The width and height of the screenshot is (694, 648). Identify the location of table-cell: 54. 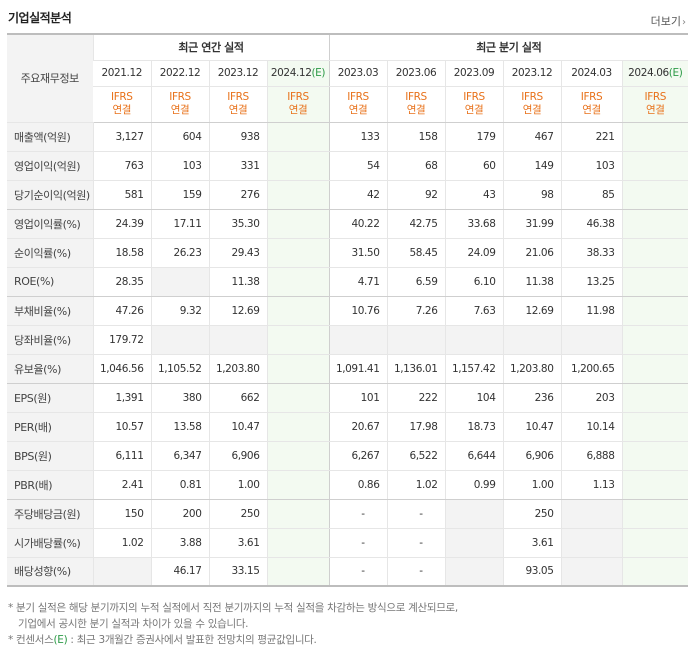
(357, 166).